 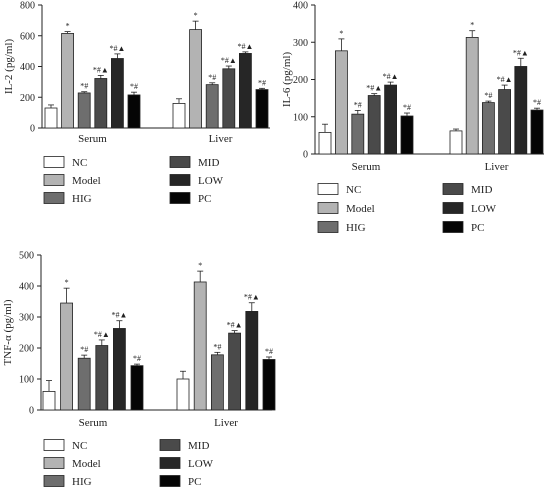 I want to click on y-tick-label: 800, so click(x=27, y=6).